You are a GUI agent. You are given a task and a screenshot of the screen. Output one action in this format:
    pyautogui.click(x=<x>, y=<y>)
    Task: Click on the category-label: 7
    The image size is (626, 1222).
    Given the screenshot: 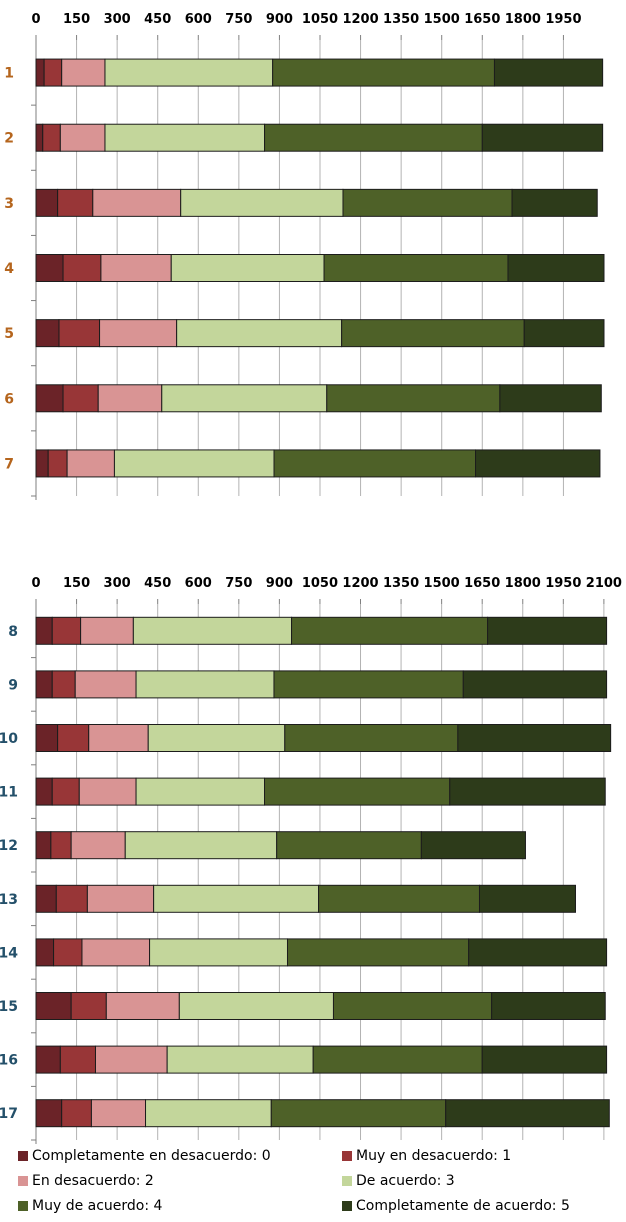 What is the action you would take?
    pyautogui.click(x=9, y=464)
    